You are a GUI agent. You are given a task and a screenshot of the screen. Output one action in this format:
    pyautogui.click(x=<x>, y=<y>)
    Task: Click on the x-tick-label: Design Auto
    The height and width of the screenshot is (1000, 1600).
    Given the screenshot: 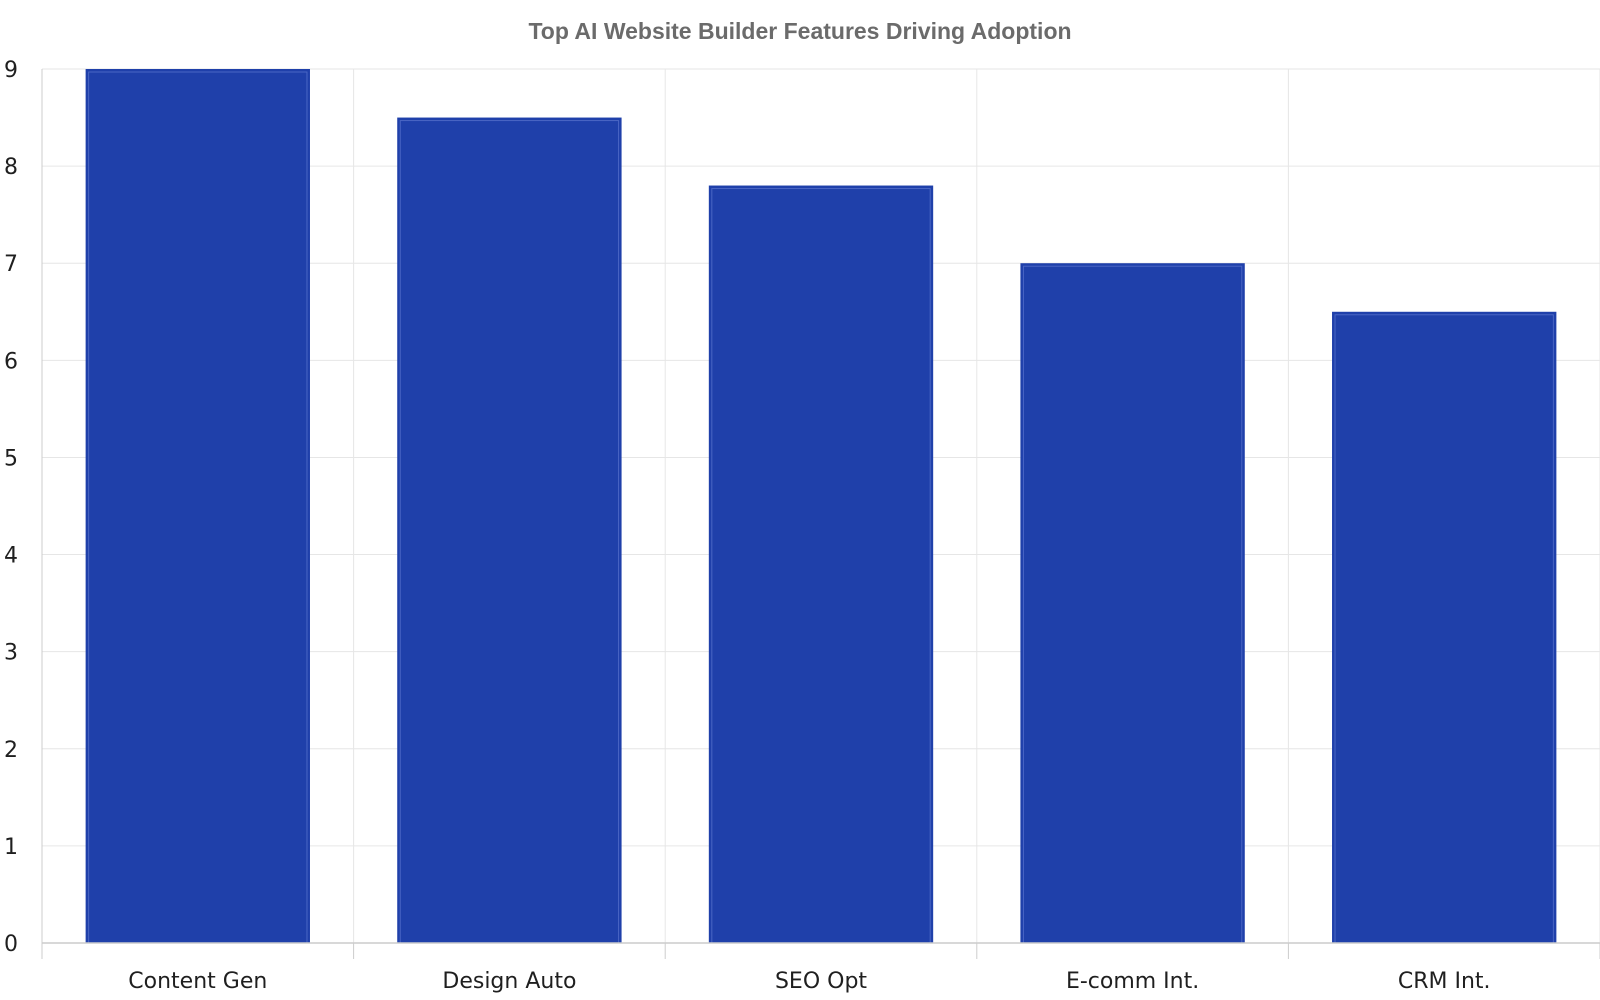 What is the action you would take?
    pyautogui.click(x=509, y=981)
    